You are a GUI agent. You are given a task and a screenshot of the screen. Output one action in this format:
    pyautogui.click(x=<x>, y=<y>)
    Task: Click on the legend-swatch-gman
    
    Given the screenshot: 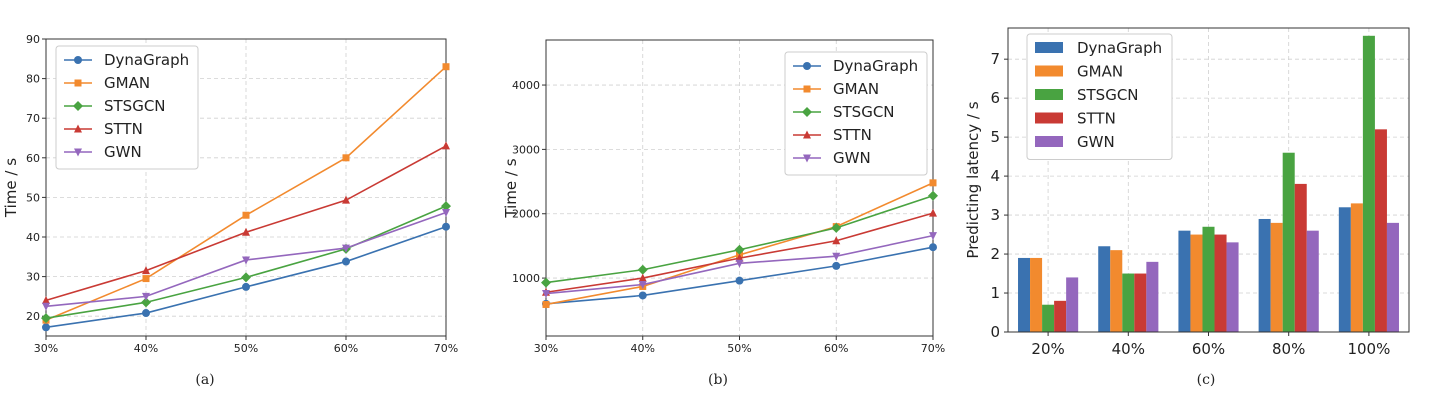 What is the action you would take?
    pyautogui.click(x=1049, y=71)
    